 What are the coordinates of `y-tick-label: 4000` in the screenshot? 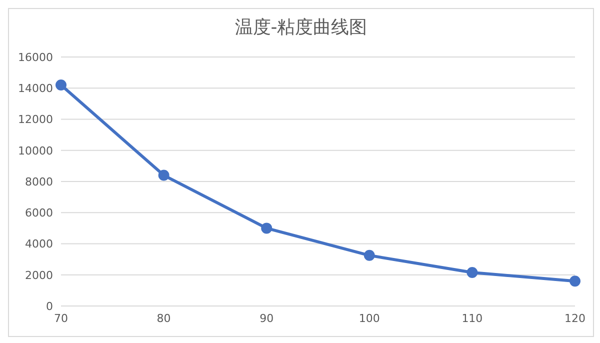 It's located at (39, 244).